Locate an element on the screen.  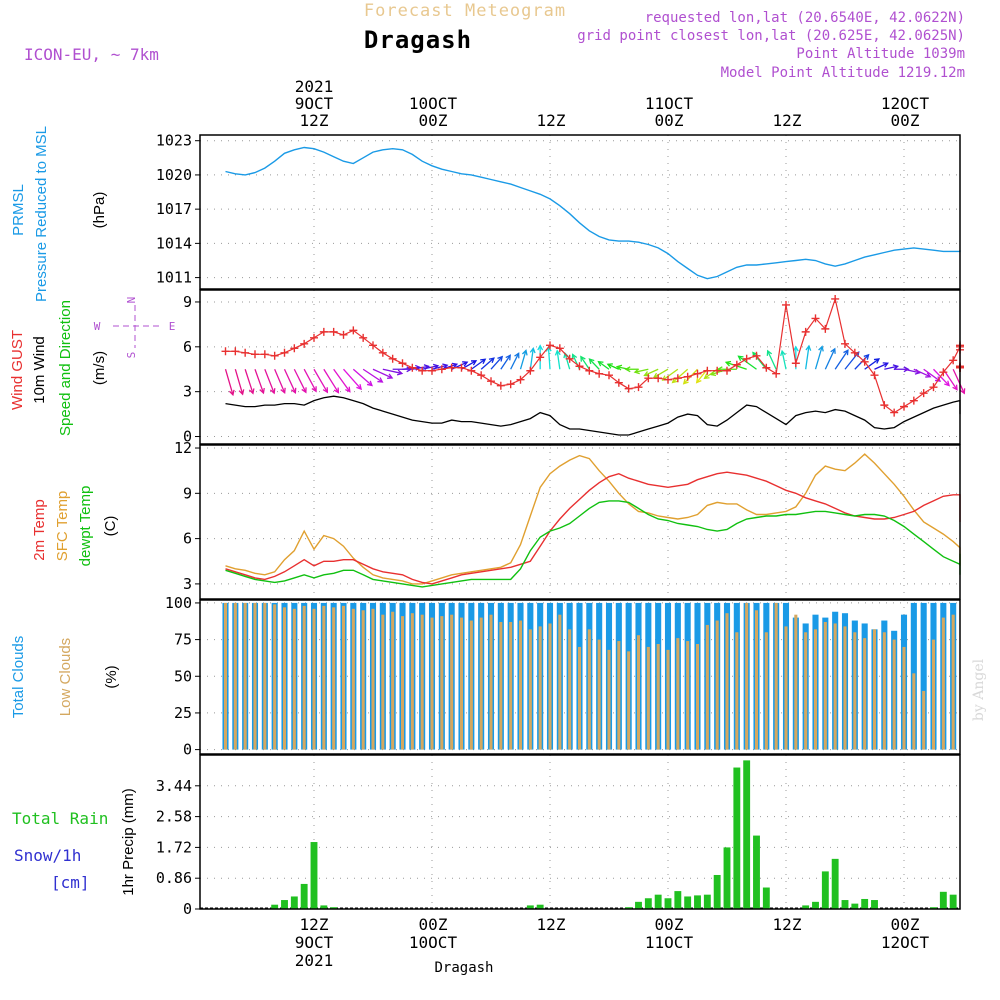
compass: N W E S is located at coordinates (135, 328).